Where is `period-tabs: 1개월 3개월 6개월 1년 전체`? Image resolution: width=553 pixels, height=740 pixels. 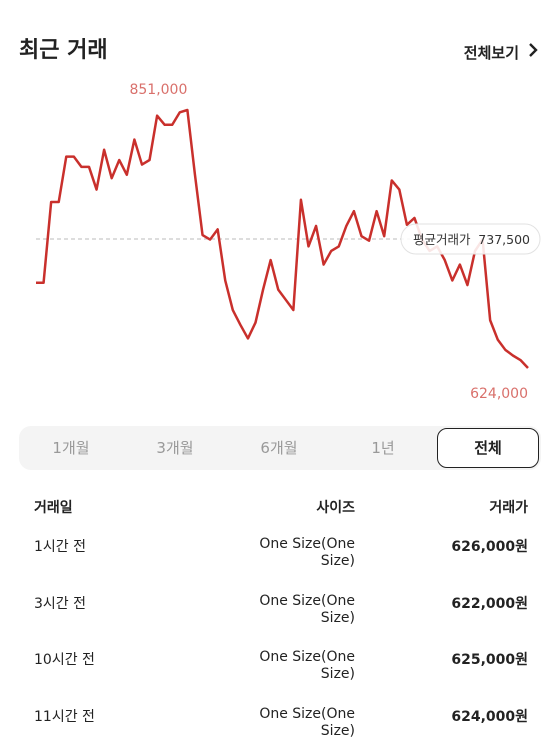 period-tabs: 1개월 3개월 6개월 1년 전체 is located at coordinates (280, 448).